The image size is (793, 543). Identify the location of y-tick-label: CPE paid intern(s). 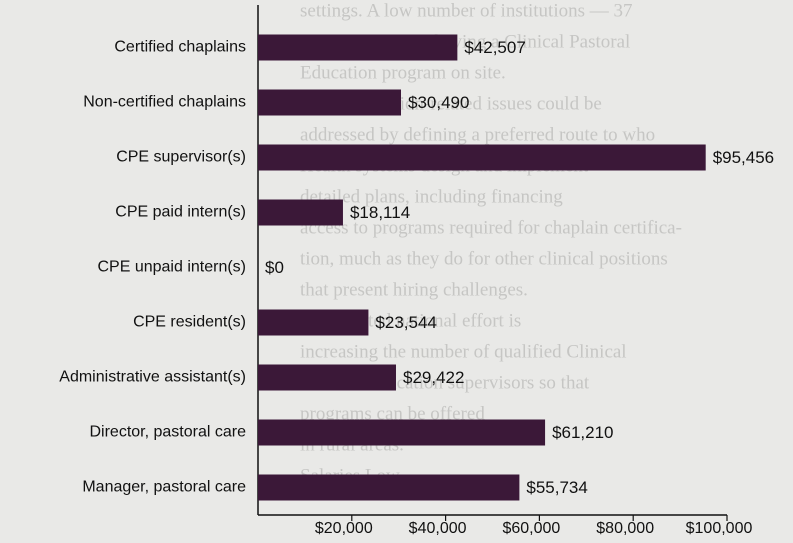
(180, 212).